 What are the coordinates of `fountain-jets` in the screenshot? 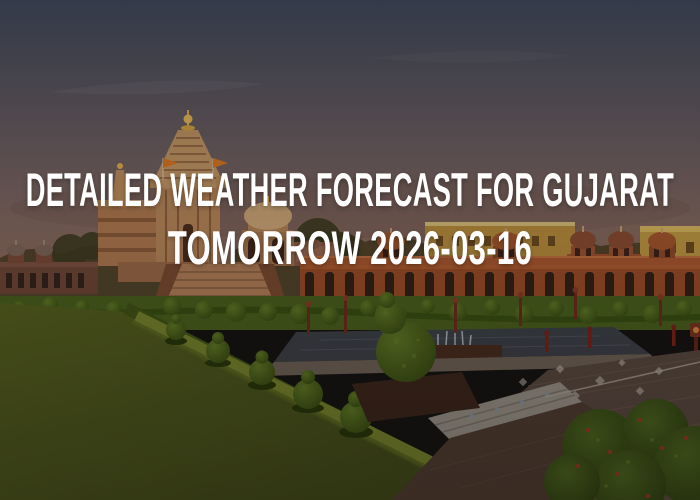 It's located at (454, 338).